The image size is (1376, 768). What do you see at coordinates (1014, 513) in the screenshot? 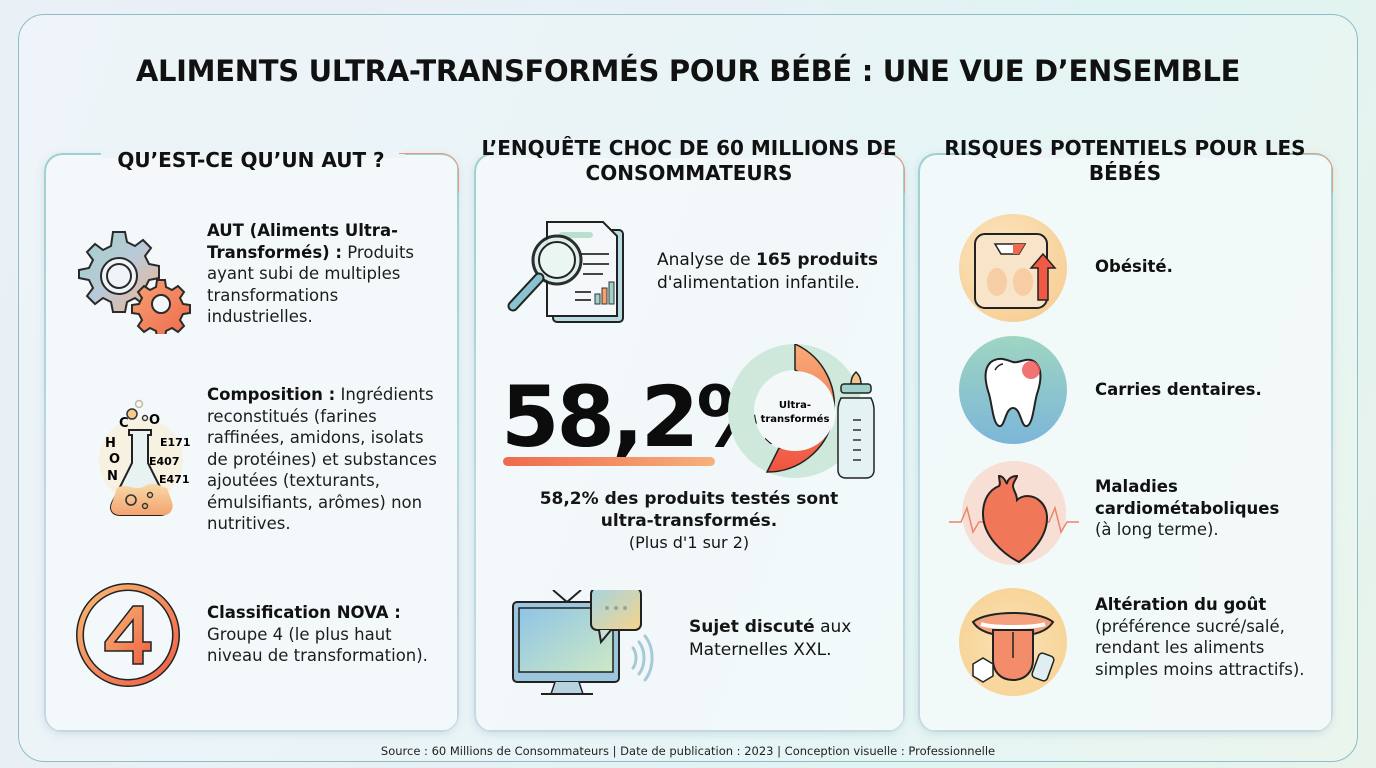
I see `heart-icon` at bounding box center [1014, 513].